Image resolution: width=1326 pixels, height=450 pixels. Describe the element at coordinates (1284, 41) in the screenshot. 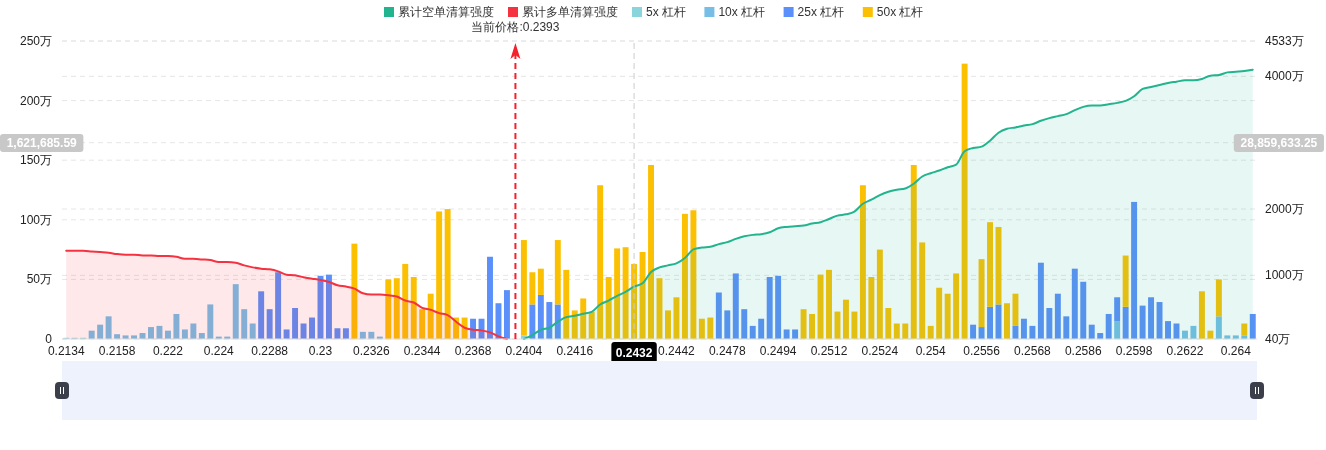

I see `y2-tick-label: 4533万` at that location.